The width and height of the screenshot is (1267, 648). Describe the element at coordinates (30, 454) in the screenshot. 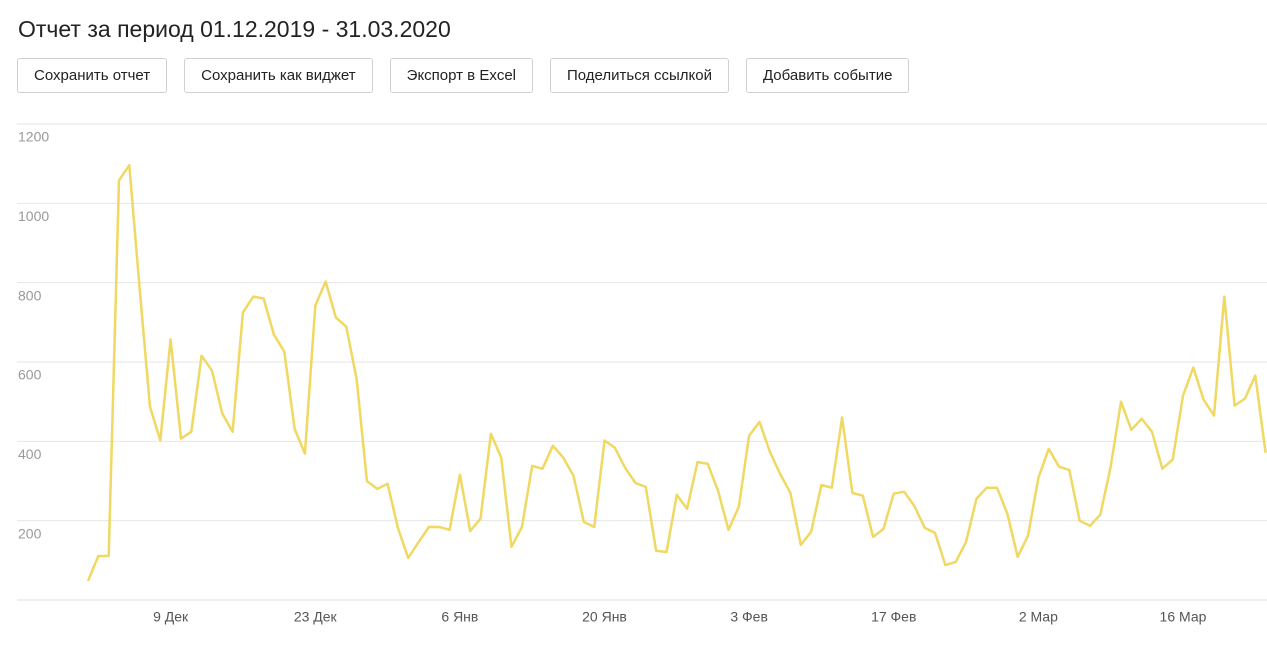

I see `y-tick-label: 400` at that location.